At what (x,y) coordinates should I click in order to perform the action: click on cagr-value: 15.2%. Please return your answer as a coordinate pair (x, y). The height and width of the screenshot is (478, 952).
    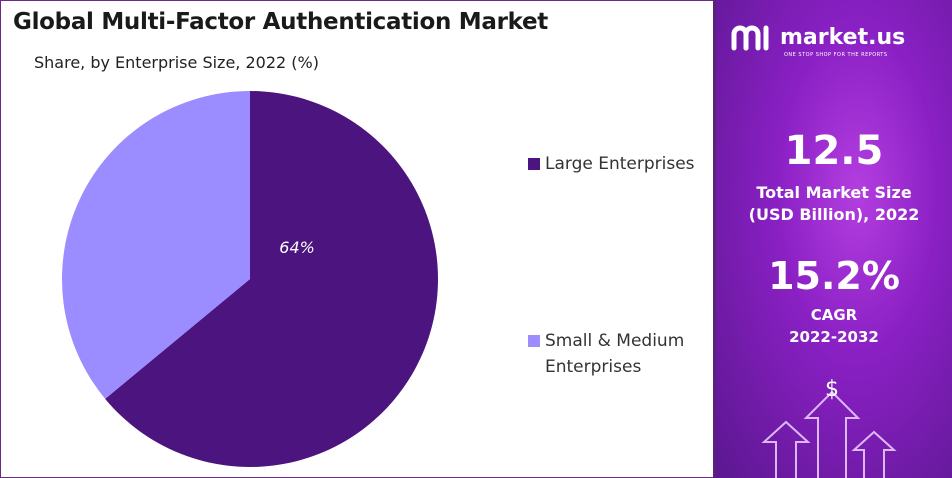
    Looking at the image, I should click on (834, 276).